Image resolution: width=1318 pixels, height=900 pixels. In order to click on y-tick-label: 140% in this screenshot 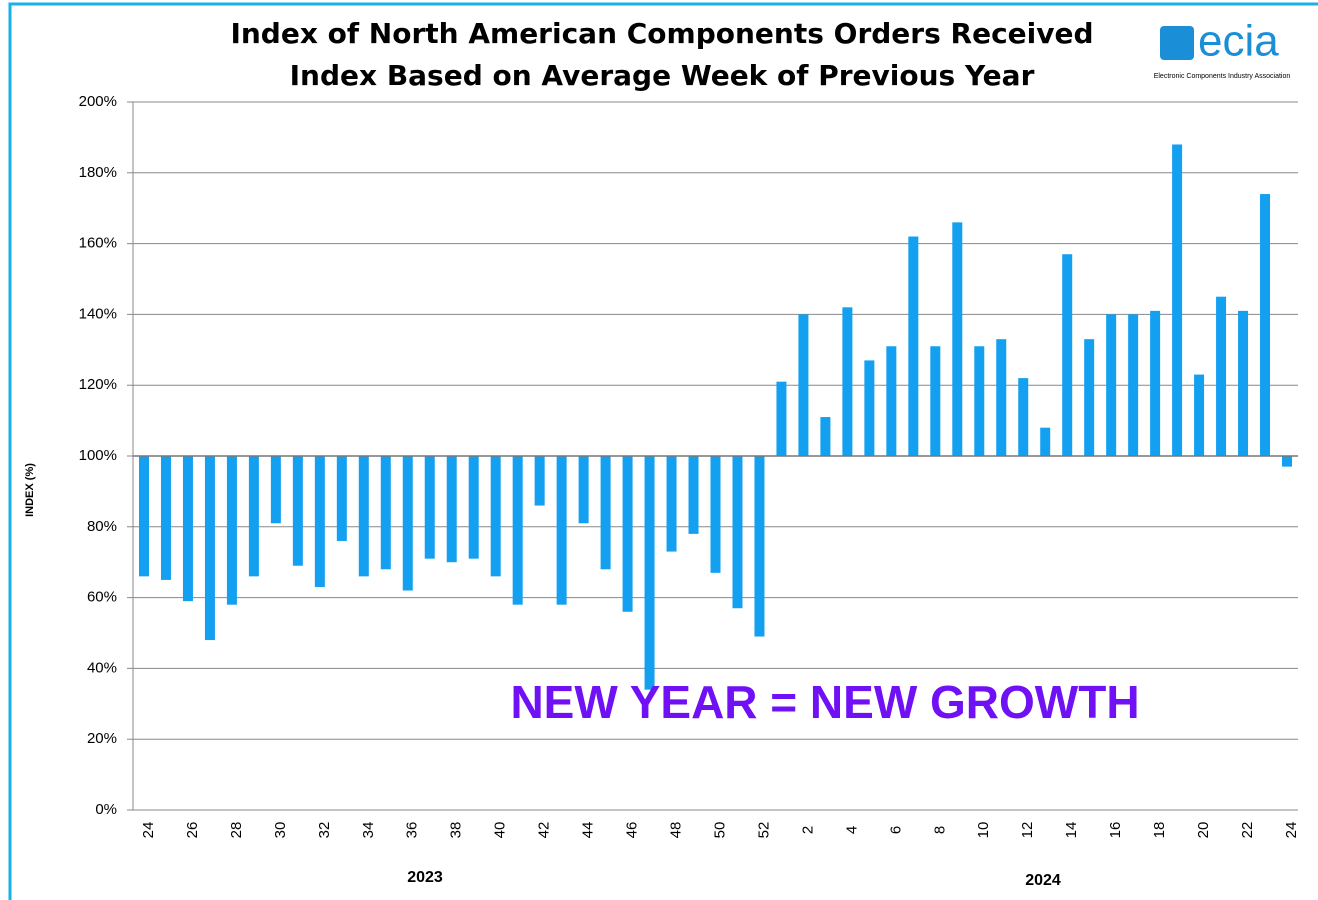, I will do `click(98, 313)`.